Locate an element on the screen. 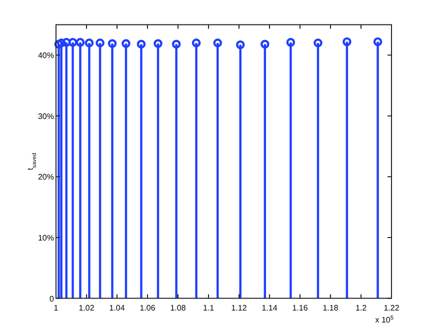  y-tick-label: 0 is located at coordinates (52, 299).